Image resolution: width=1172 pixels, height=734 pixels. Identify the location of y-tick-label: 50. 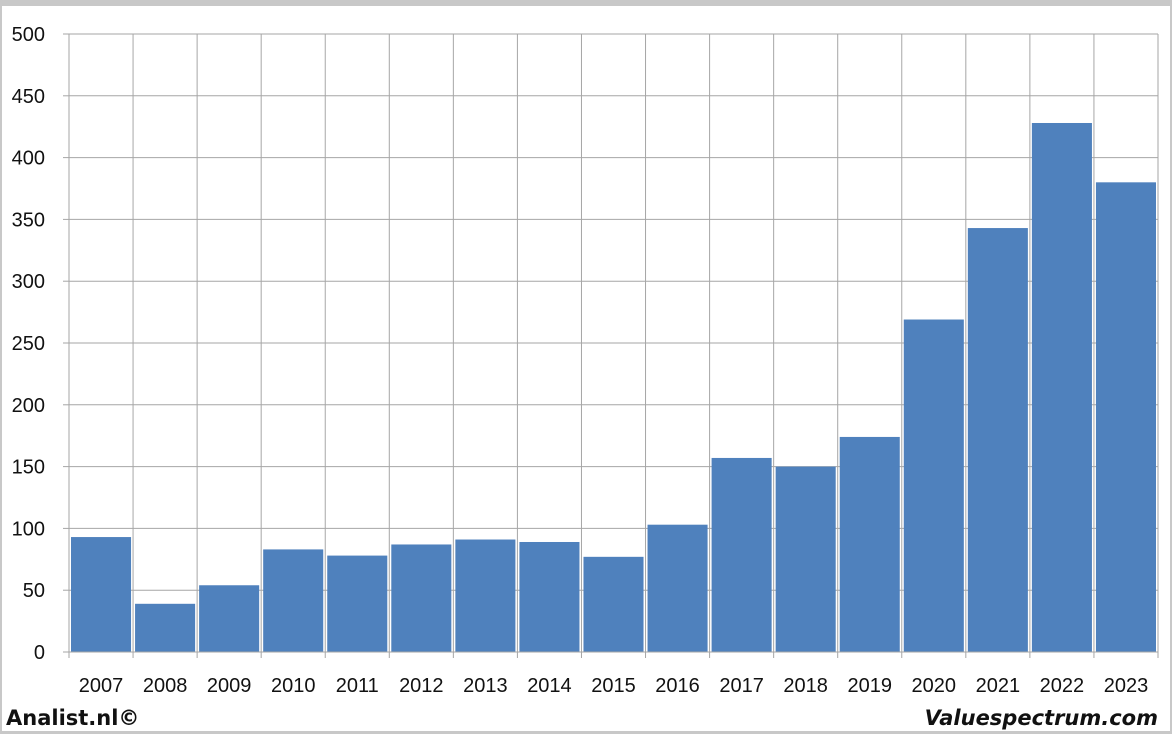
(34, 591).